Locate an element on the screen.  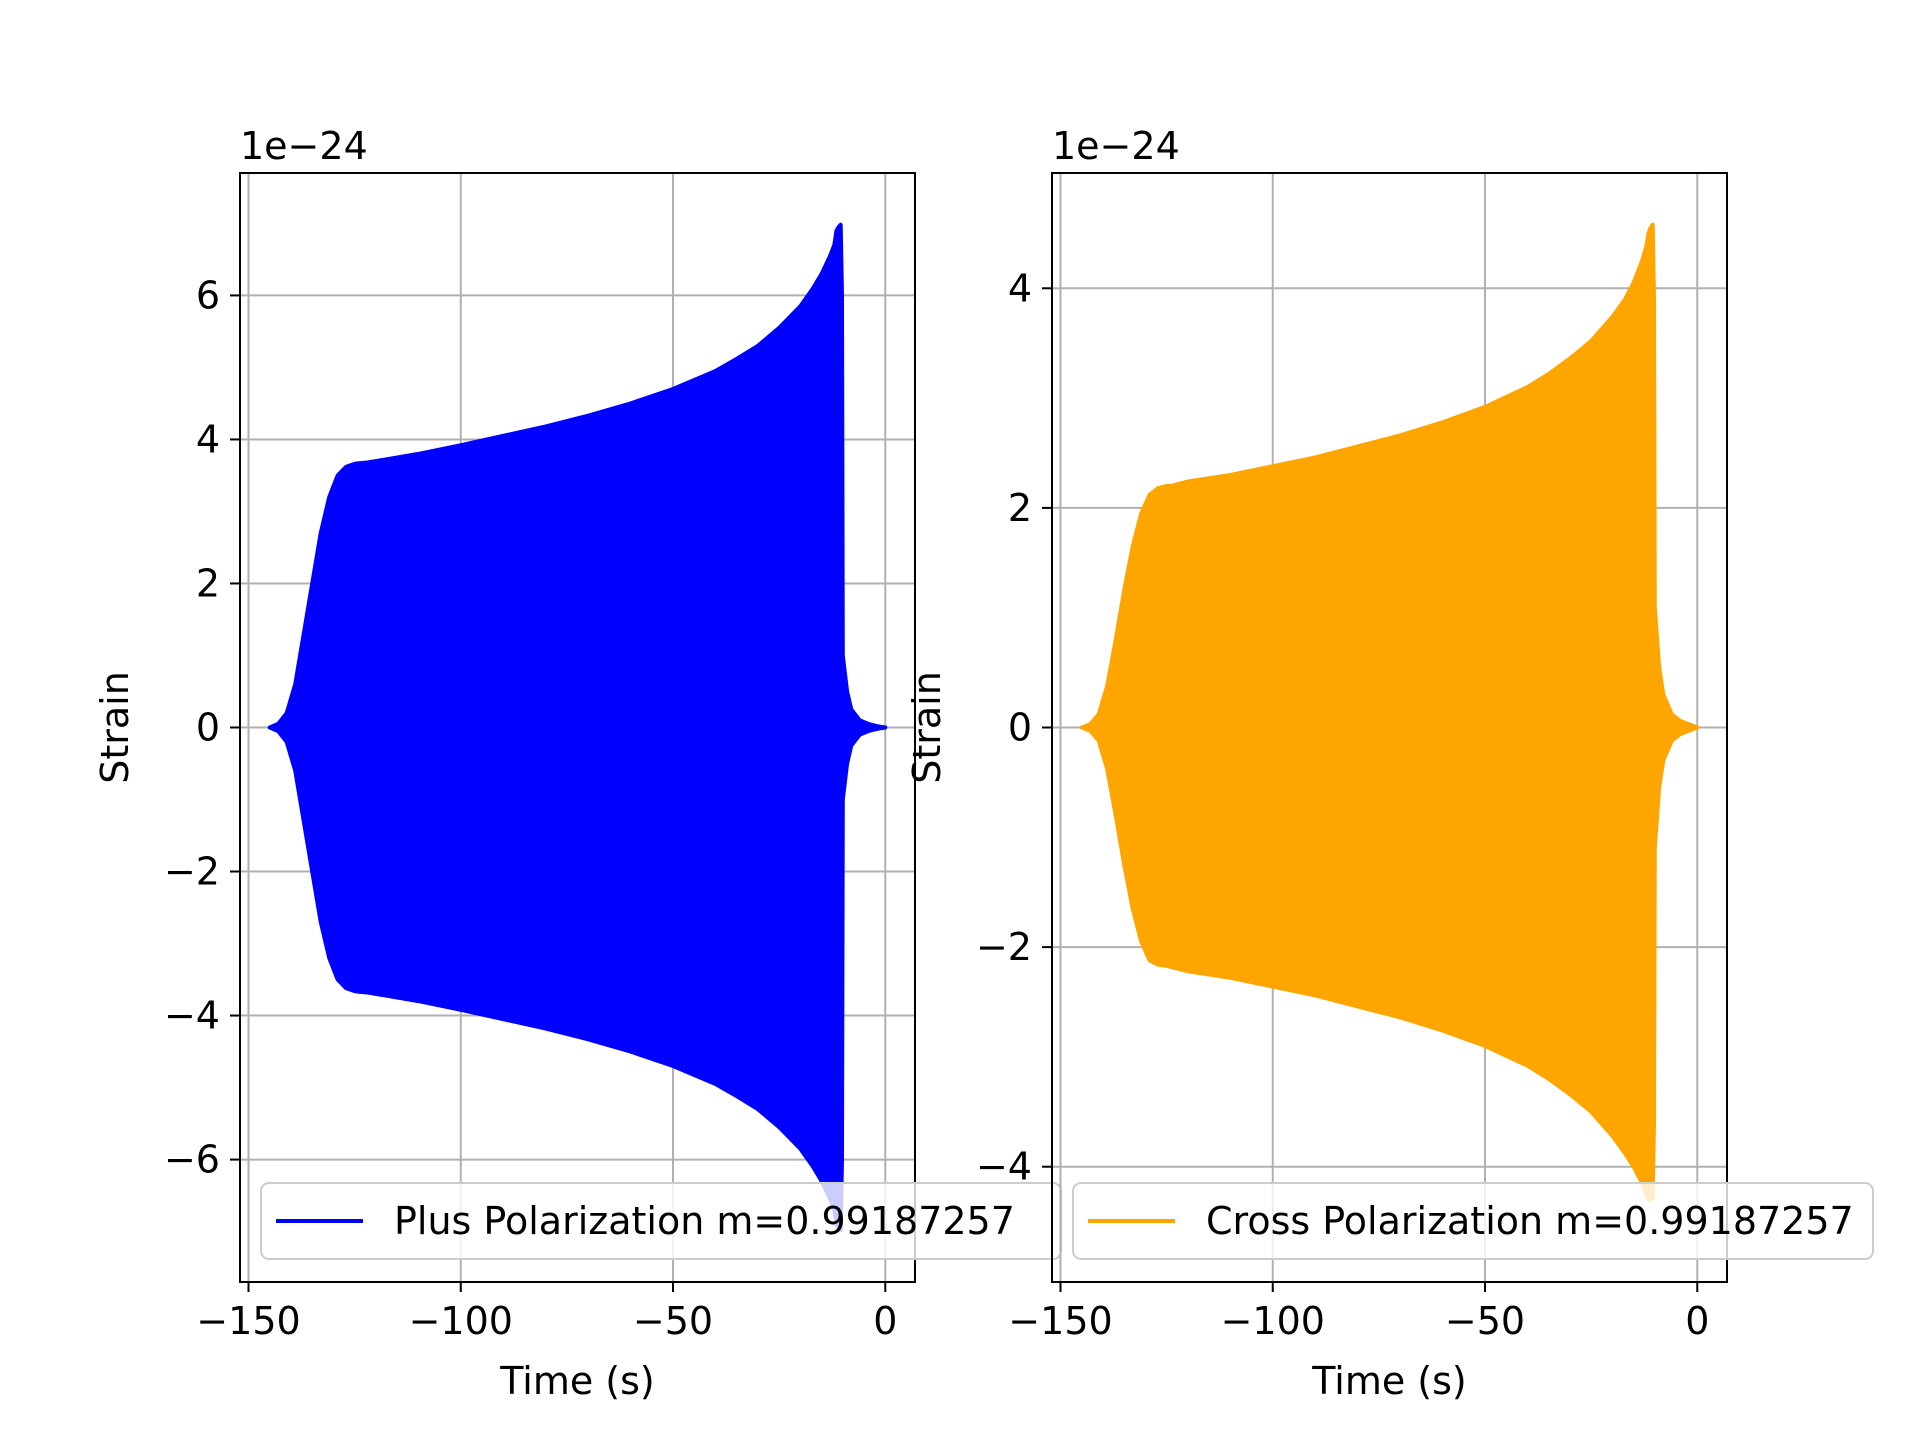
legend-label: Cross Polarization m=0.99187257 is located at coordinates (1530, 1221).